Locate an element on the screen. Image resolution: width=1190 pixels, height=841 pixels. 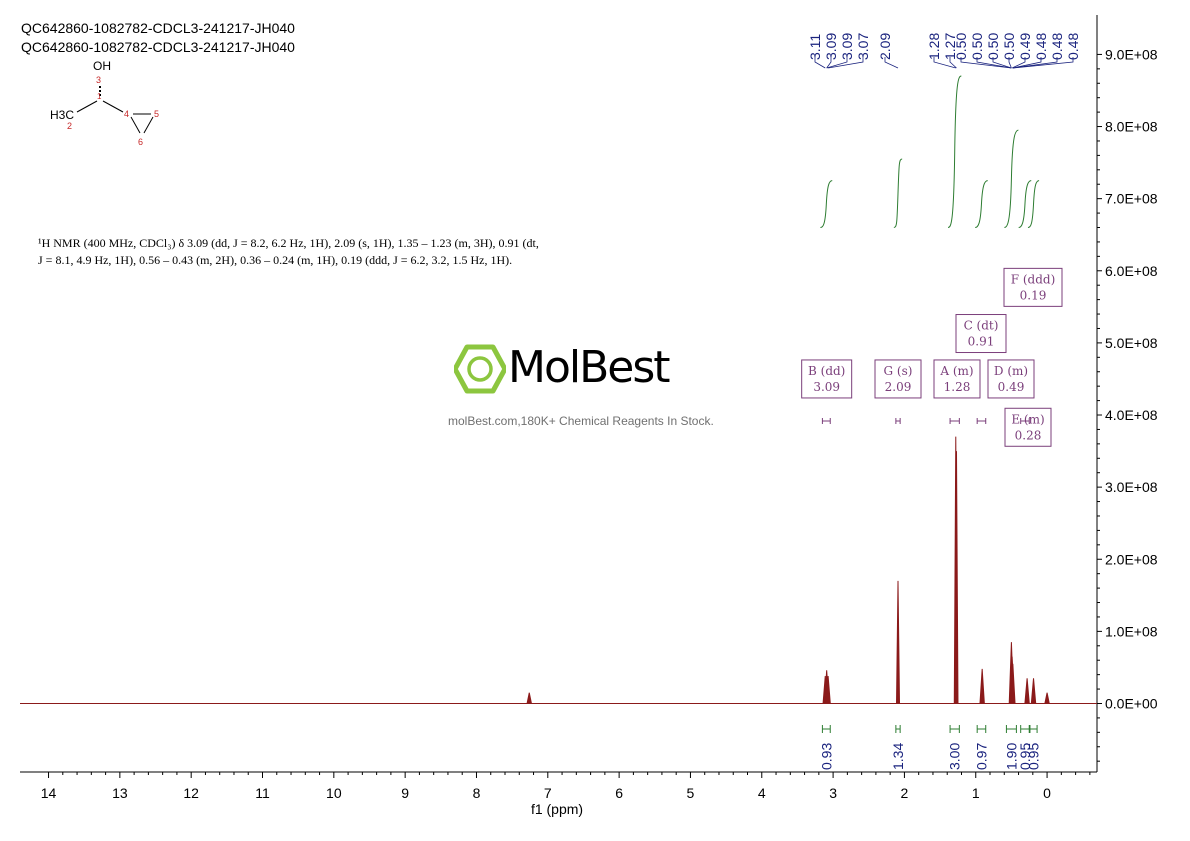
methyl-label: H3C is located at coordinates (62, 115).